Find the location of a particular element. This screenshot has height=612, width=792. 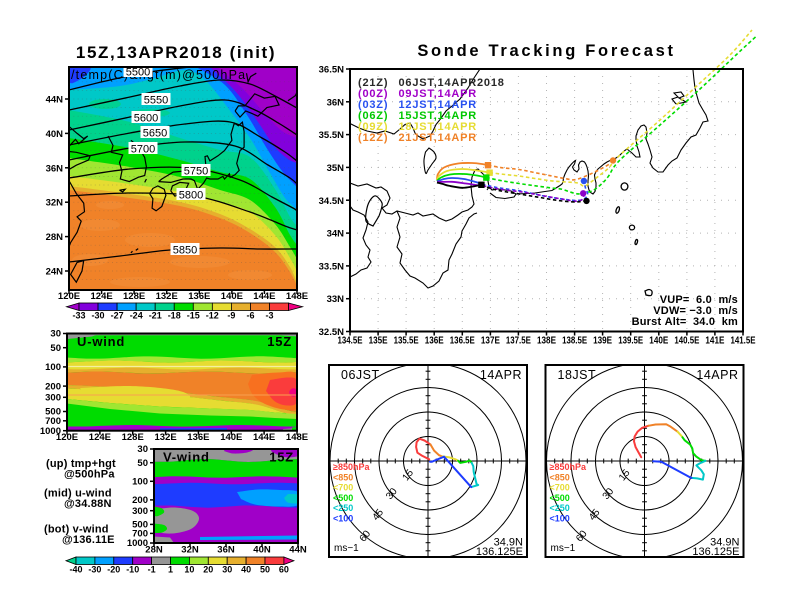

svg-text: @500hPa is located at coordinates (89, 475).